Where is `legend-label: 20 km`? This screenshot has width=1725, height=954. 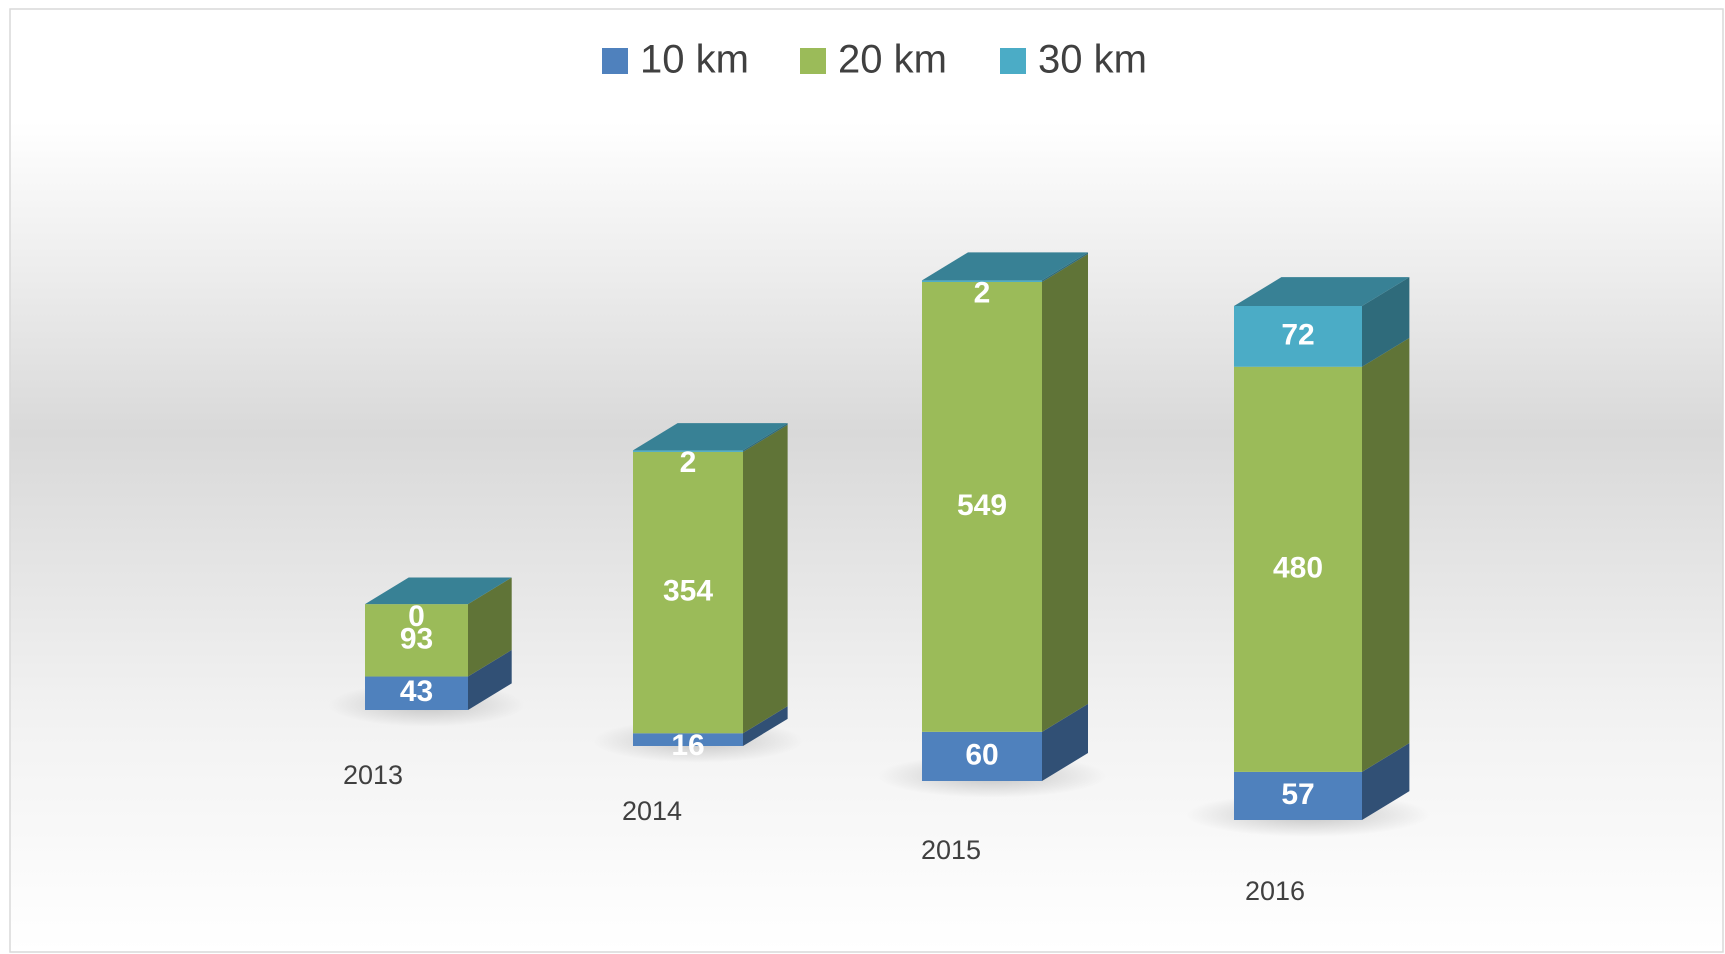
legend-label: 20 km is located at coordinates (892, 60).